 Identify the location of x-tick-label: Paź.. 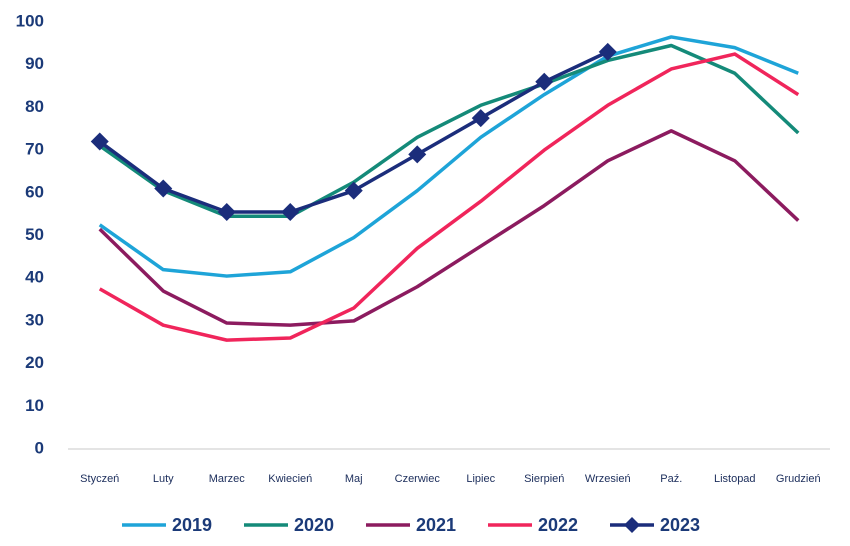
(671, 479).